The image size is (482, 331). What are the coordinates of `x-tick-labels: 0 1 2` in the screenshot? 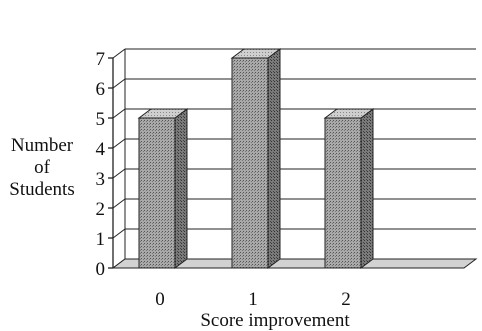 It's located at (253, 299).